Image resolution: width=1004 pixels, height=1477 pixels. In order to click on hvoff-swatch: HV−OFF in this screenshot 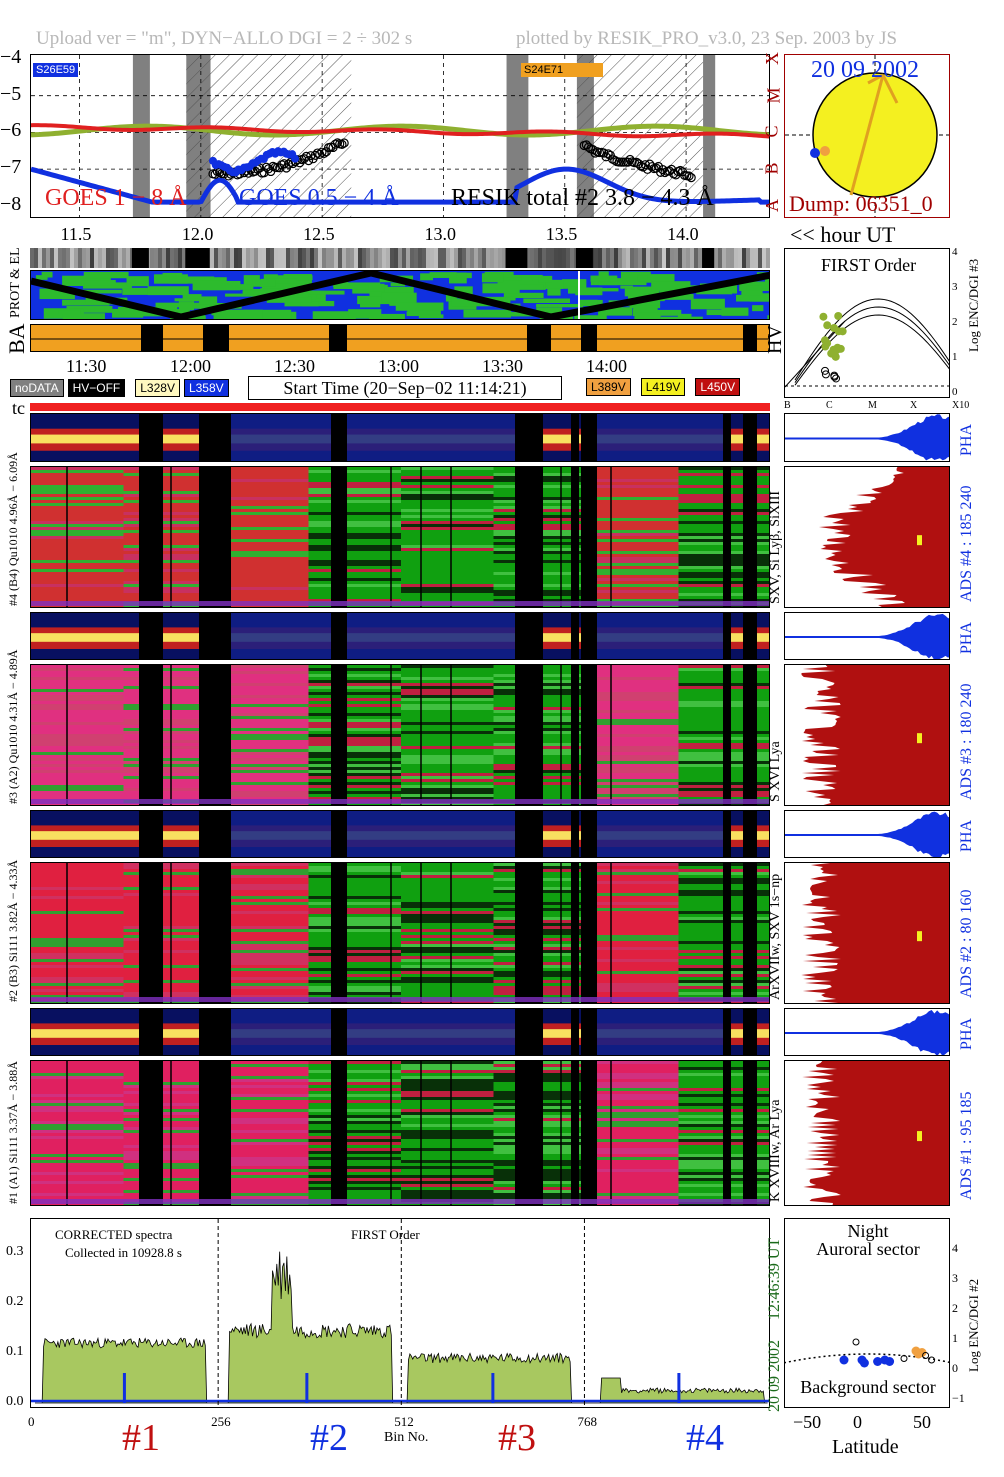, I will do `click(96, 388)`.